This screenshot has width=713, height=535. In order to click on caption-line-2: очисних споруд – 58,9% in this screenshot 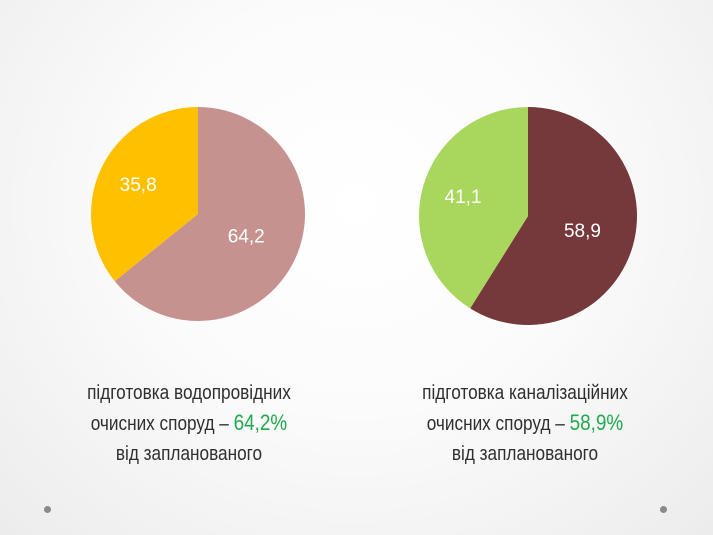, I will do `click(524, 423)`.